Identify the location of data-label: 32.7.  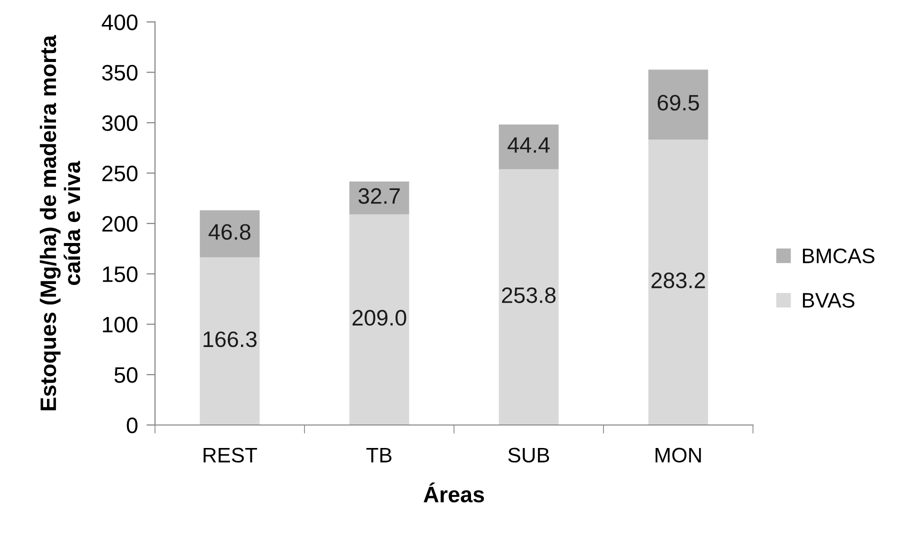
(379, 196).